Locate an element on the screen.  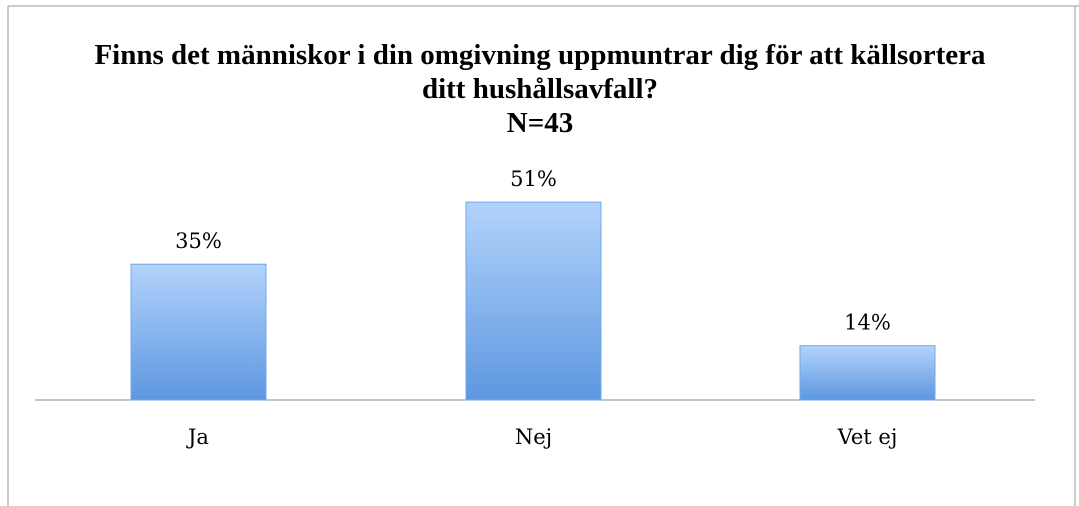
x-tick-label: Nej is located at coordinates (533, 437).